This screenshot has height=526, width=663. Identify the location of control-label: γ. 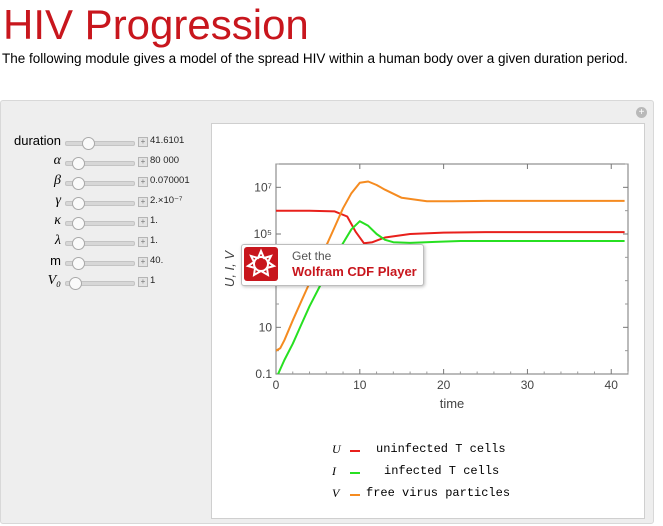
(58, 200).